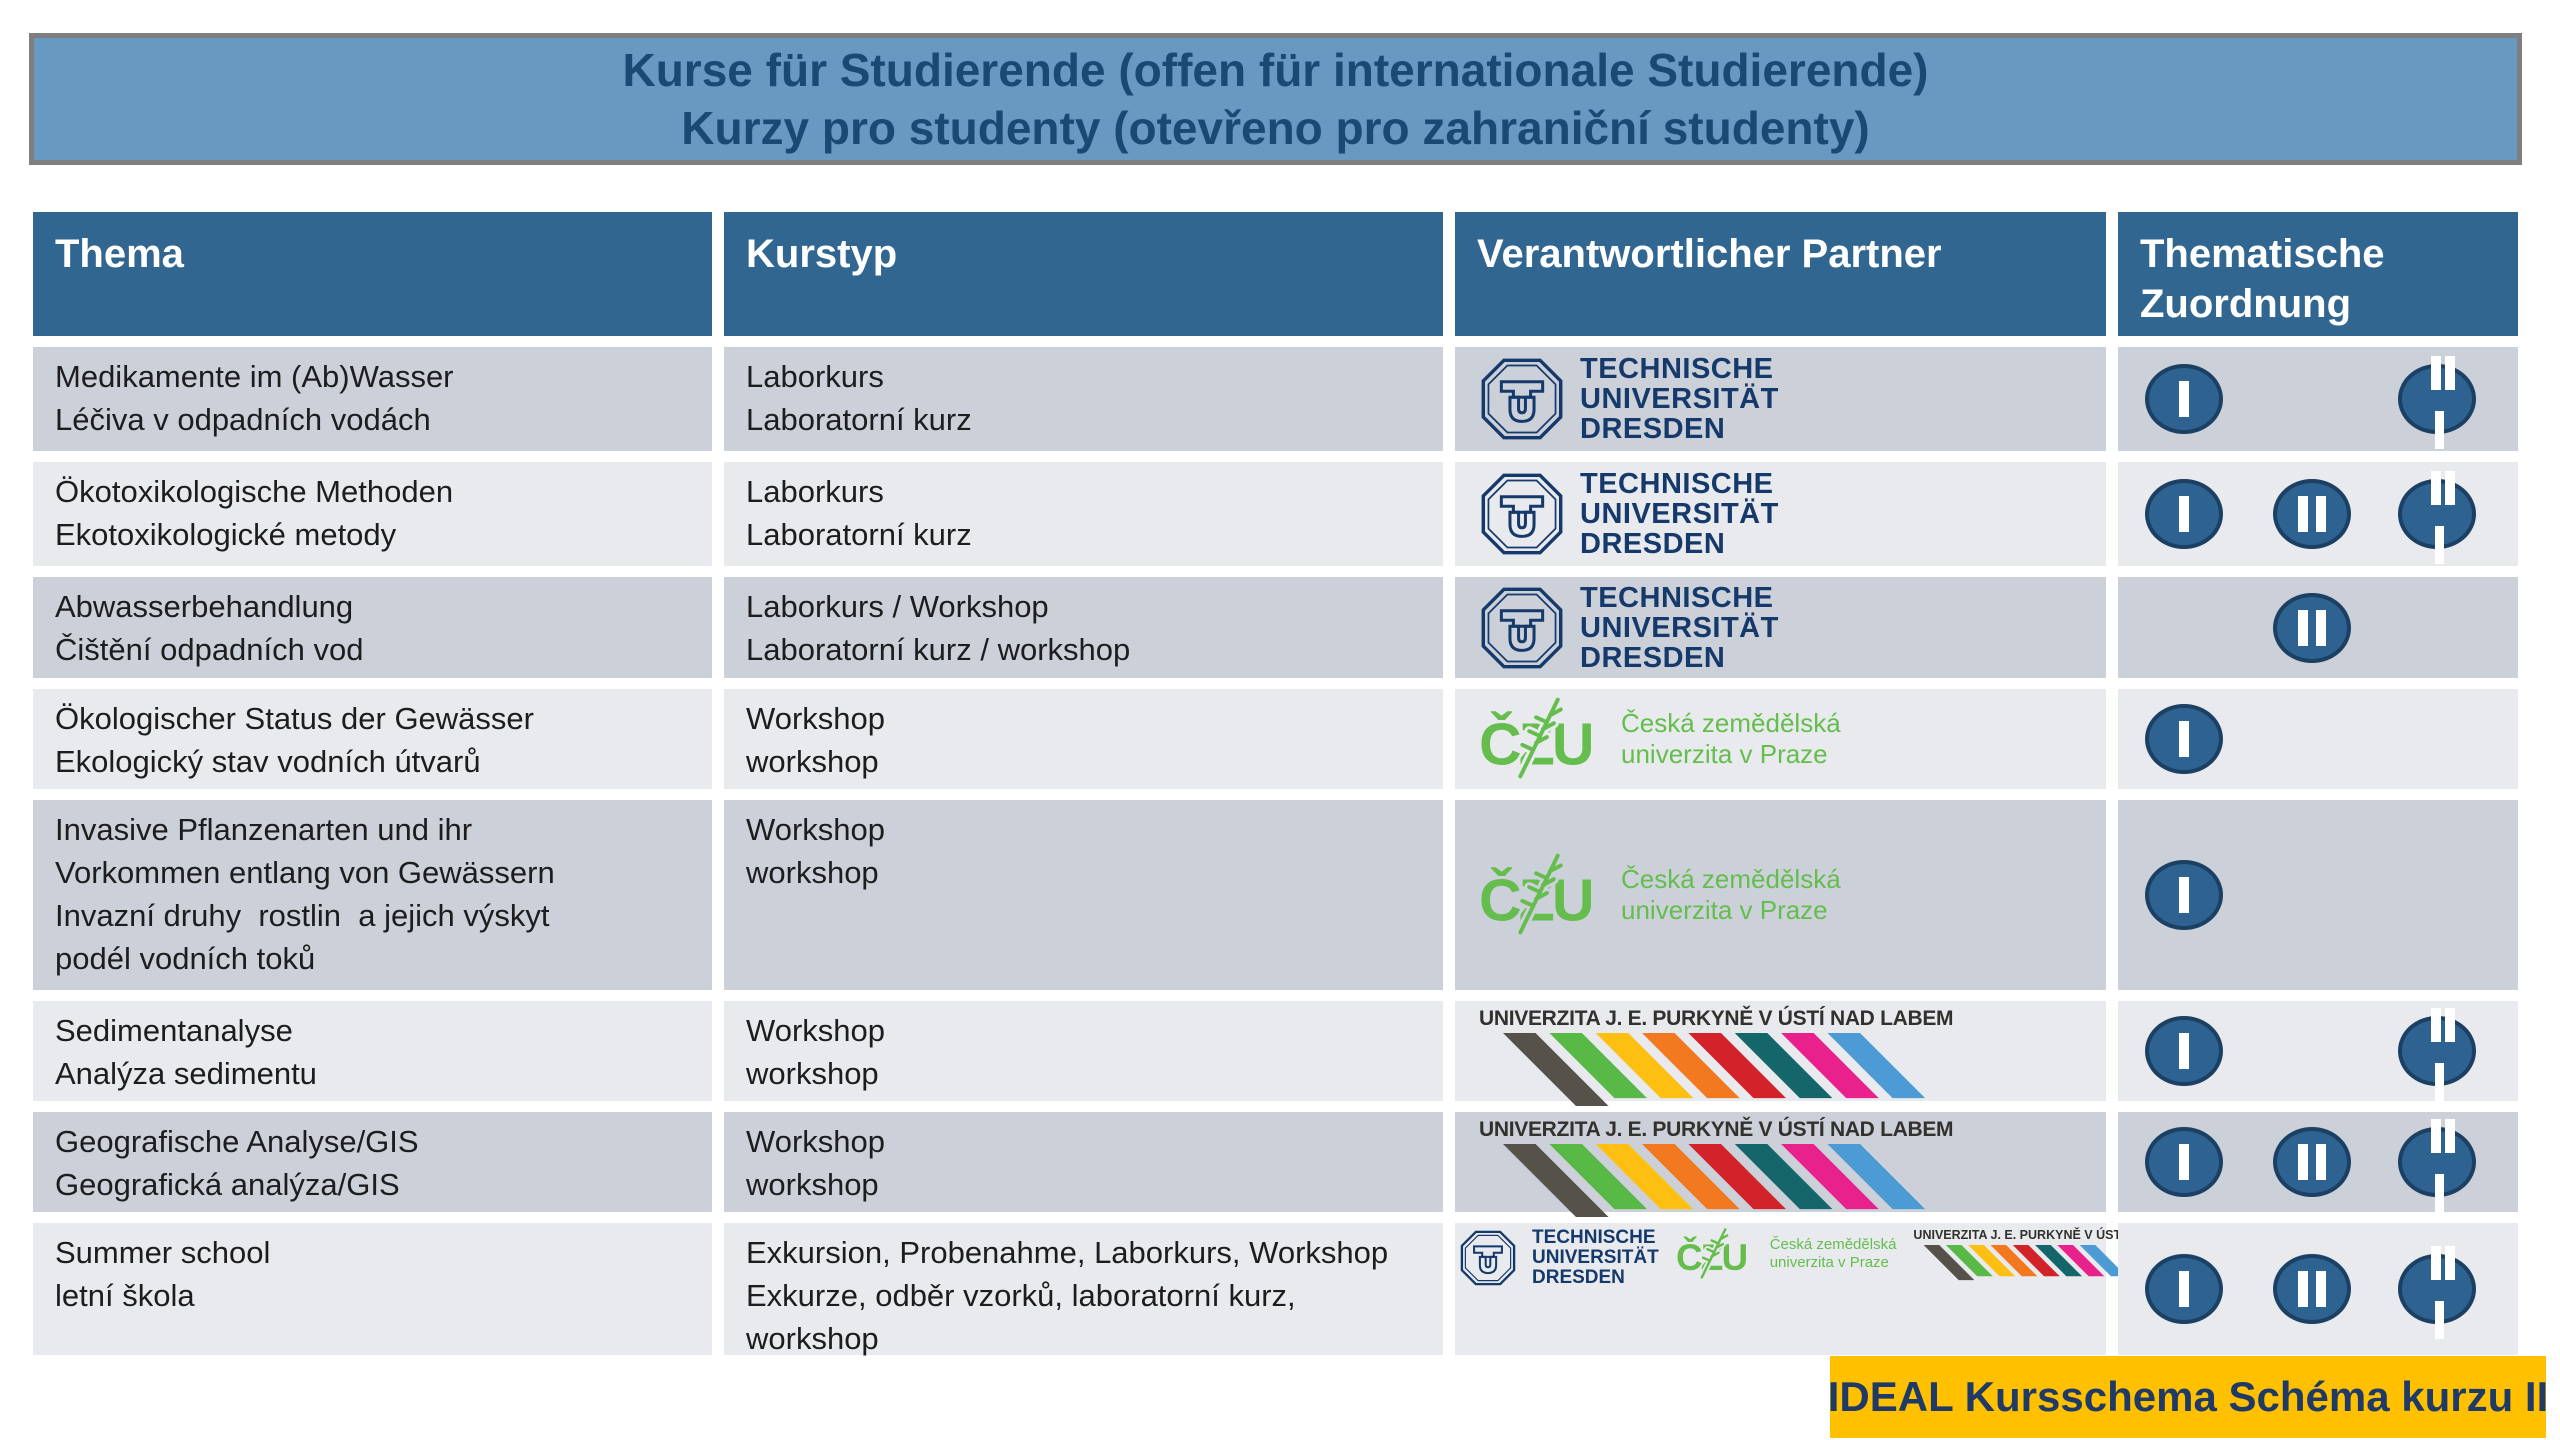  Describe the element at coordinates (372, 1051) in the screenshot. I see `thema-cell: Sedimentanalyse Analýza sedimentu` at that location.